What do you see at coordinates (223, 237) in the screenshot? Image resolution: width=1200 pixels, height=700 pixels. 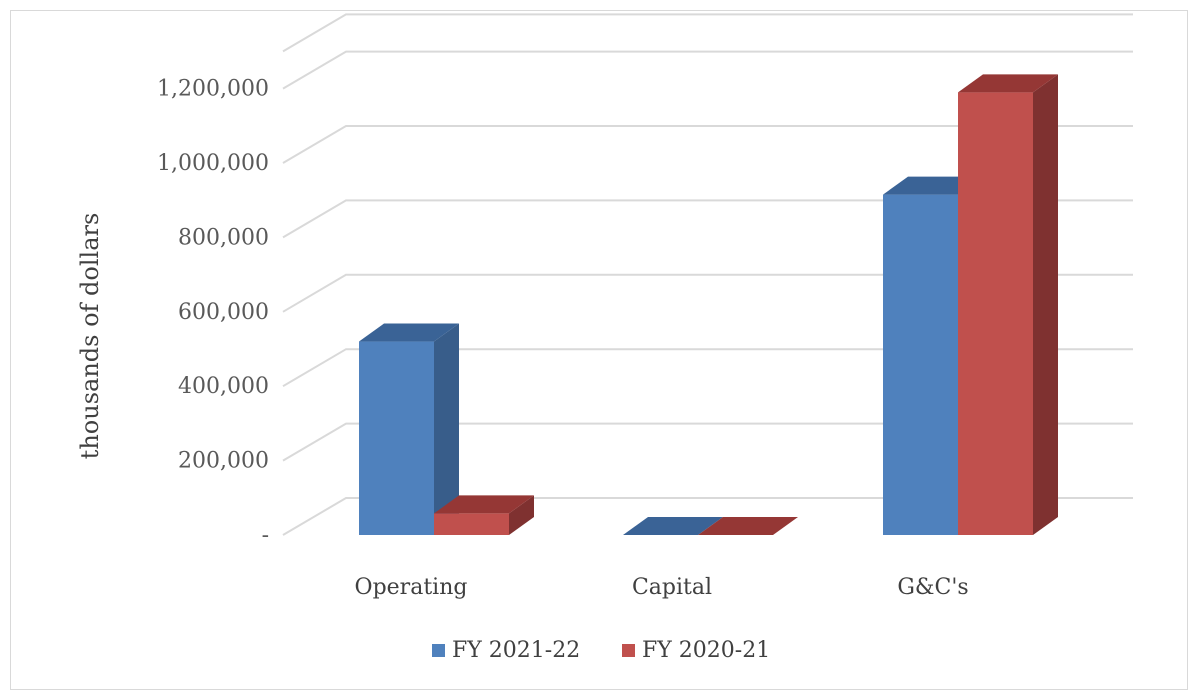 I see `y-tick-label: 800,000` at bounding box center [223, 237].